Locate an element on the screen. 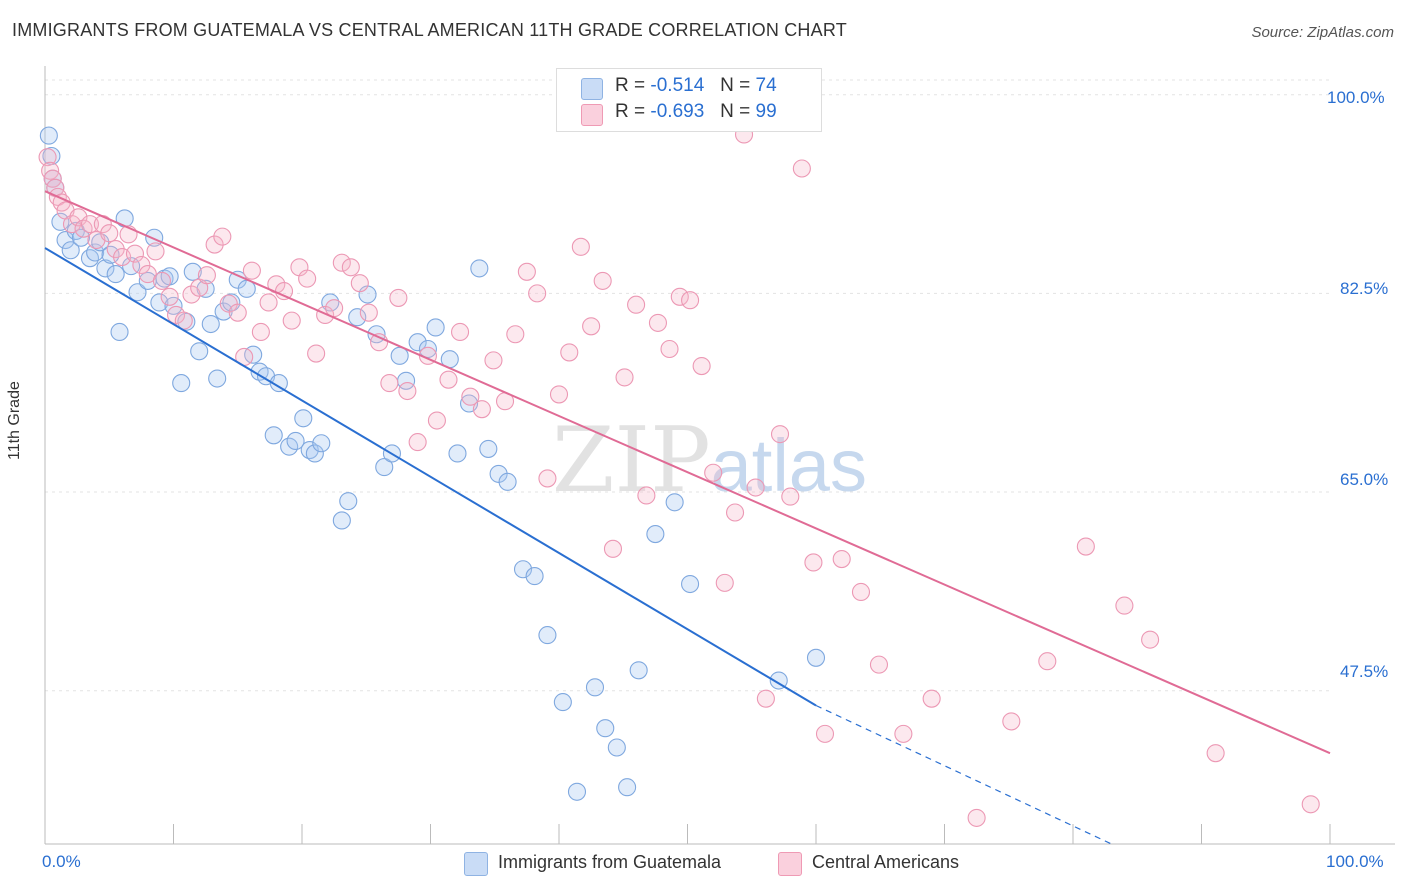 The height and width of the screenshot is (892, 1406). legend-r-value: -0.693 is located at coordinates (677, 111).